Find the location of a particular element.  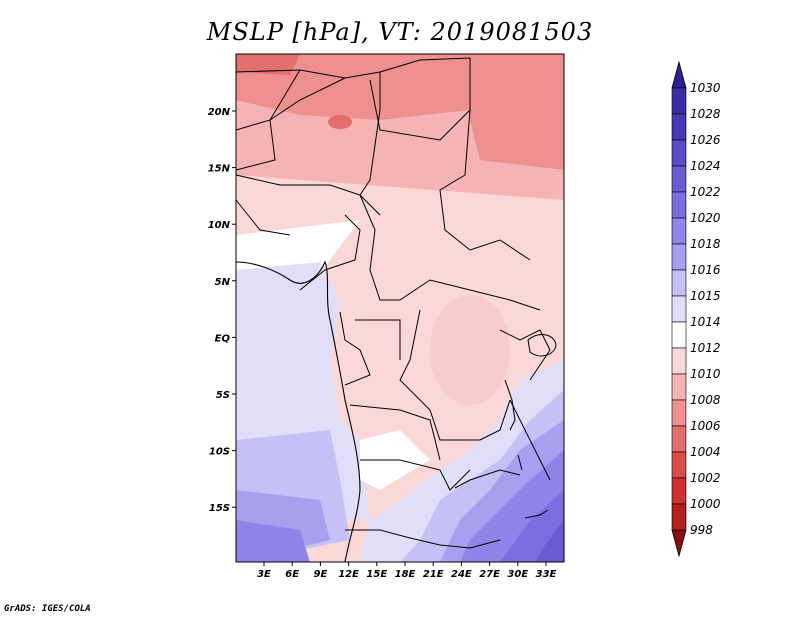

lat-label: 10S is located at coordinates (219, 452).